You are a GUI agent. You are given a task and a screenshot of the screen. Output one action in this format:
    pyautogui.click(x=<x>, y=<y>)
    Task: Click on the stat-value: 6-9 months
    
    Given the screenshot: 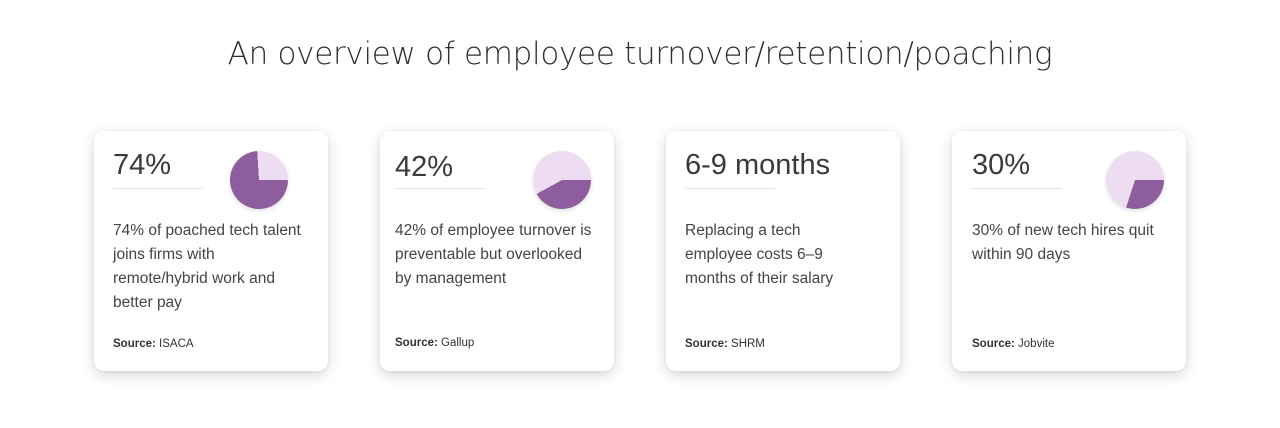 What is the action you would take?
    pyautogui.click(x=758, y=165)
    